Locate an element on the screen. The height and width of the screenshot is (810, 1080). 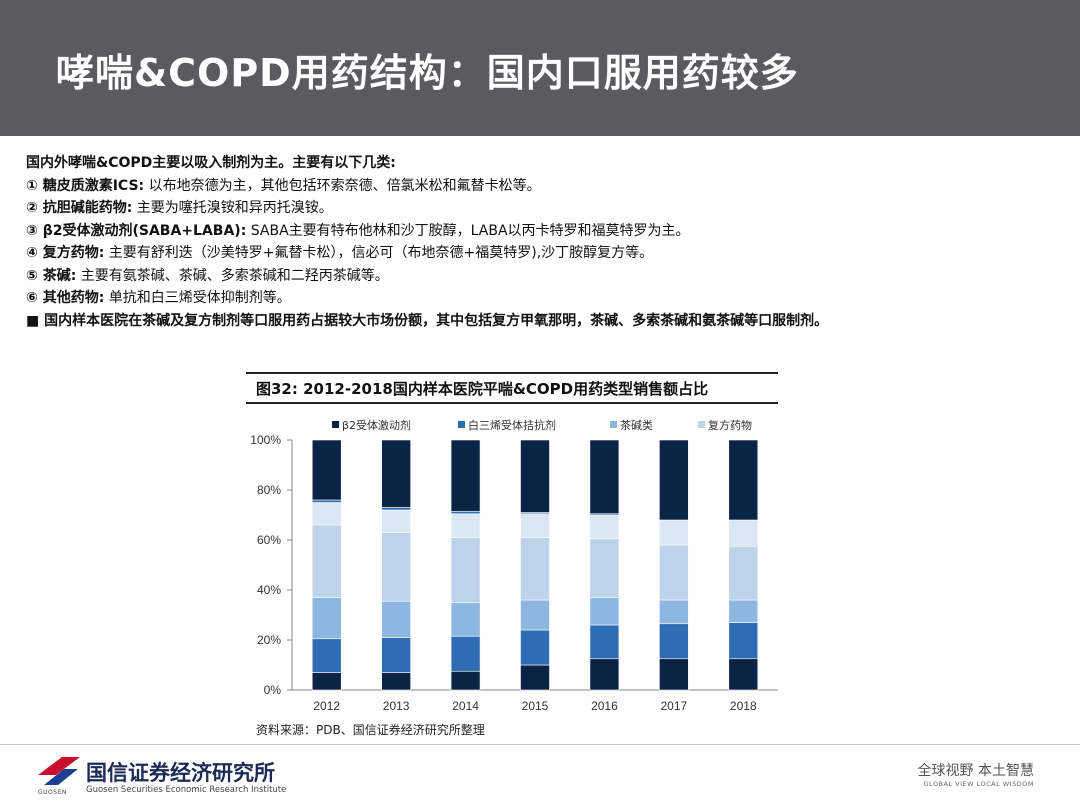
bullet-theophylline: ⑤ 茶碱: 主要有氨茶碱、茶碱、多索茶碱和二羟丙茶碱等。 is located at coordinates (546, 276).